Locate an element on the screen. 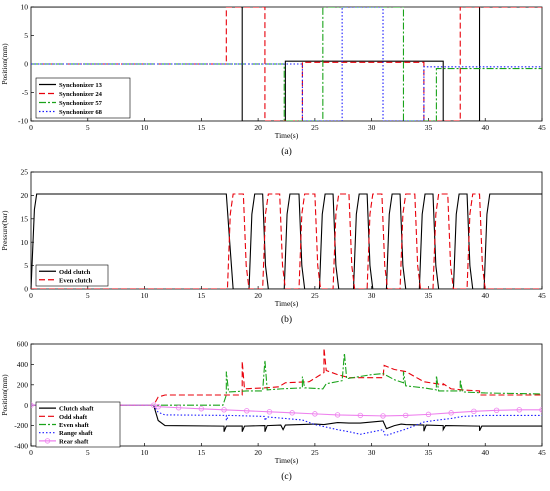 This screenshot has height=491, width=550. legend-label: Synchonizer 24 is located at coordinates (81, 94).